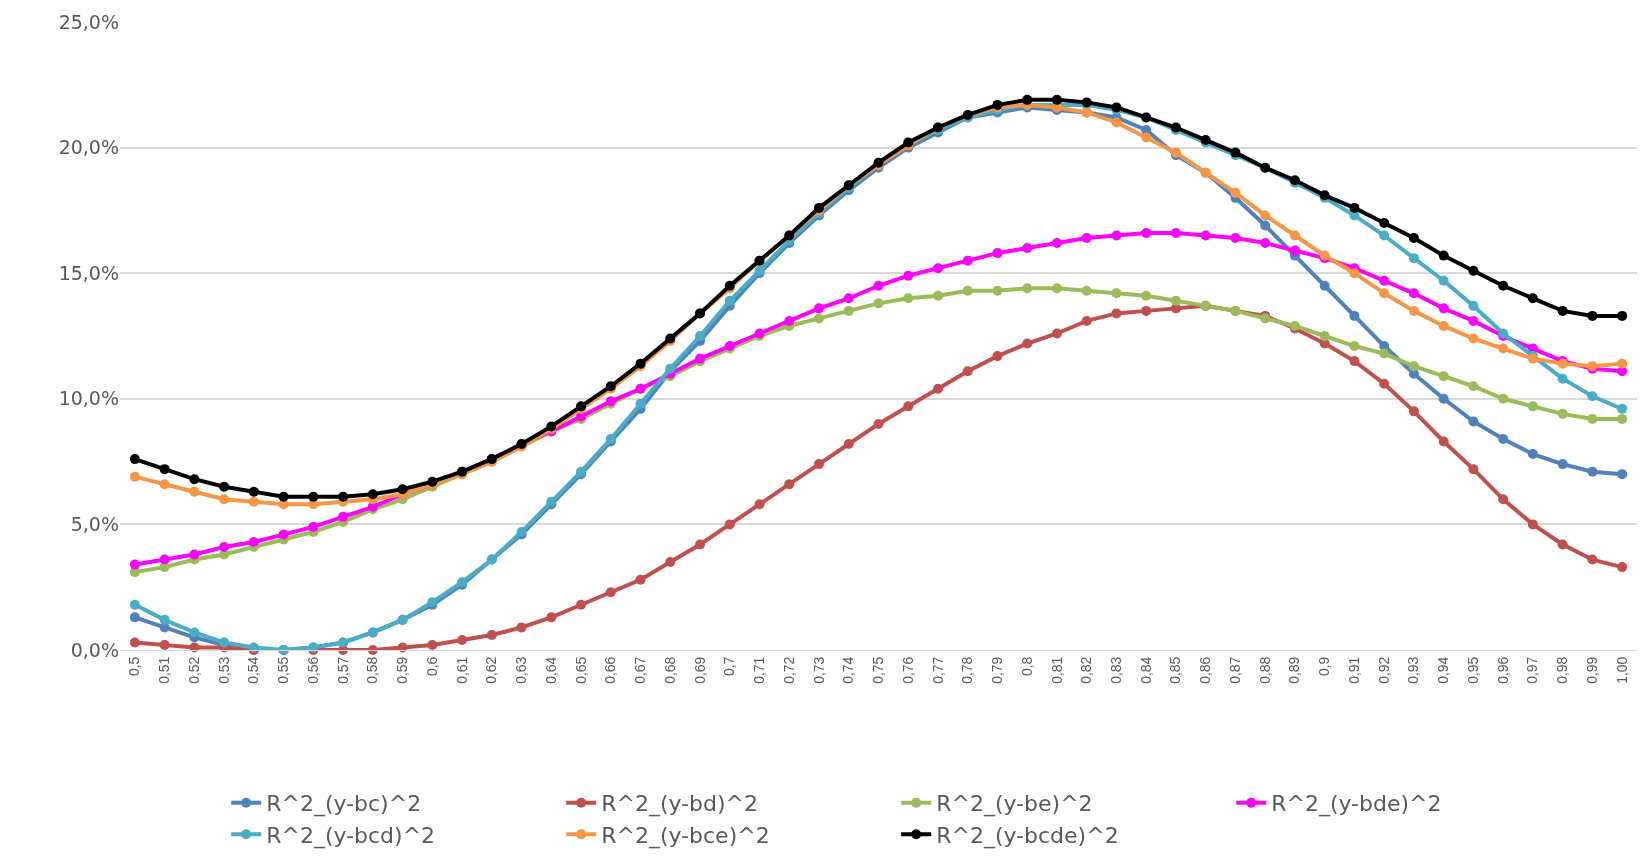 This screenshot has width=1649, height=868. Describe the element at coordinates (1502, 670) in the screenshot. I see `x-tick-label: 0,96` at that location.